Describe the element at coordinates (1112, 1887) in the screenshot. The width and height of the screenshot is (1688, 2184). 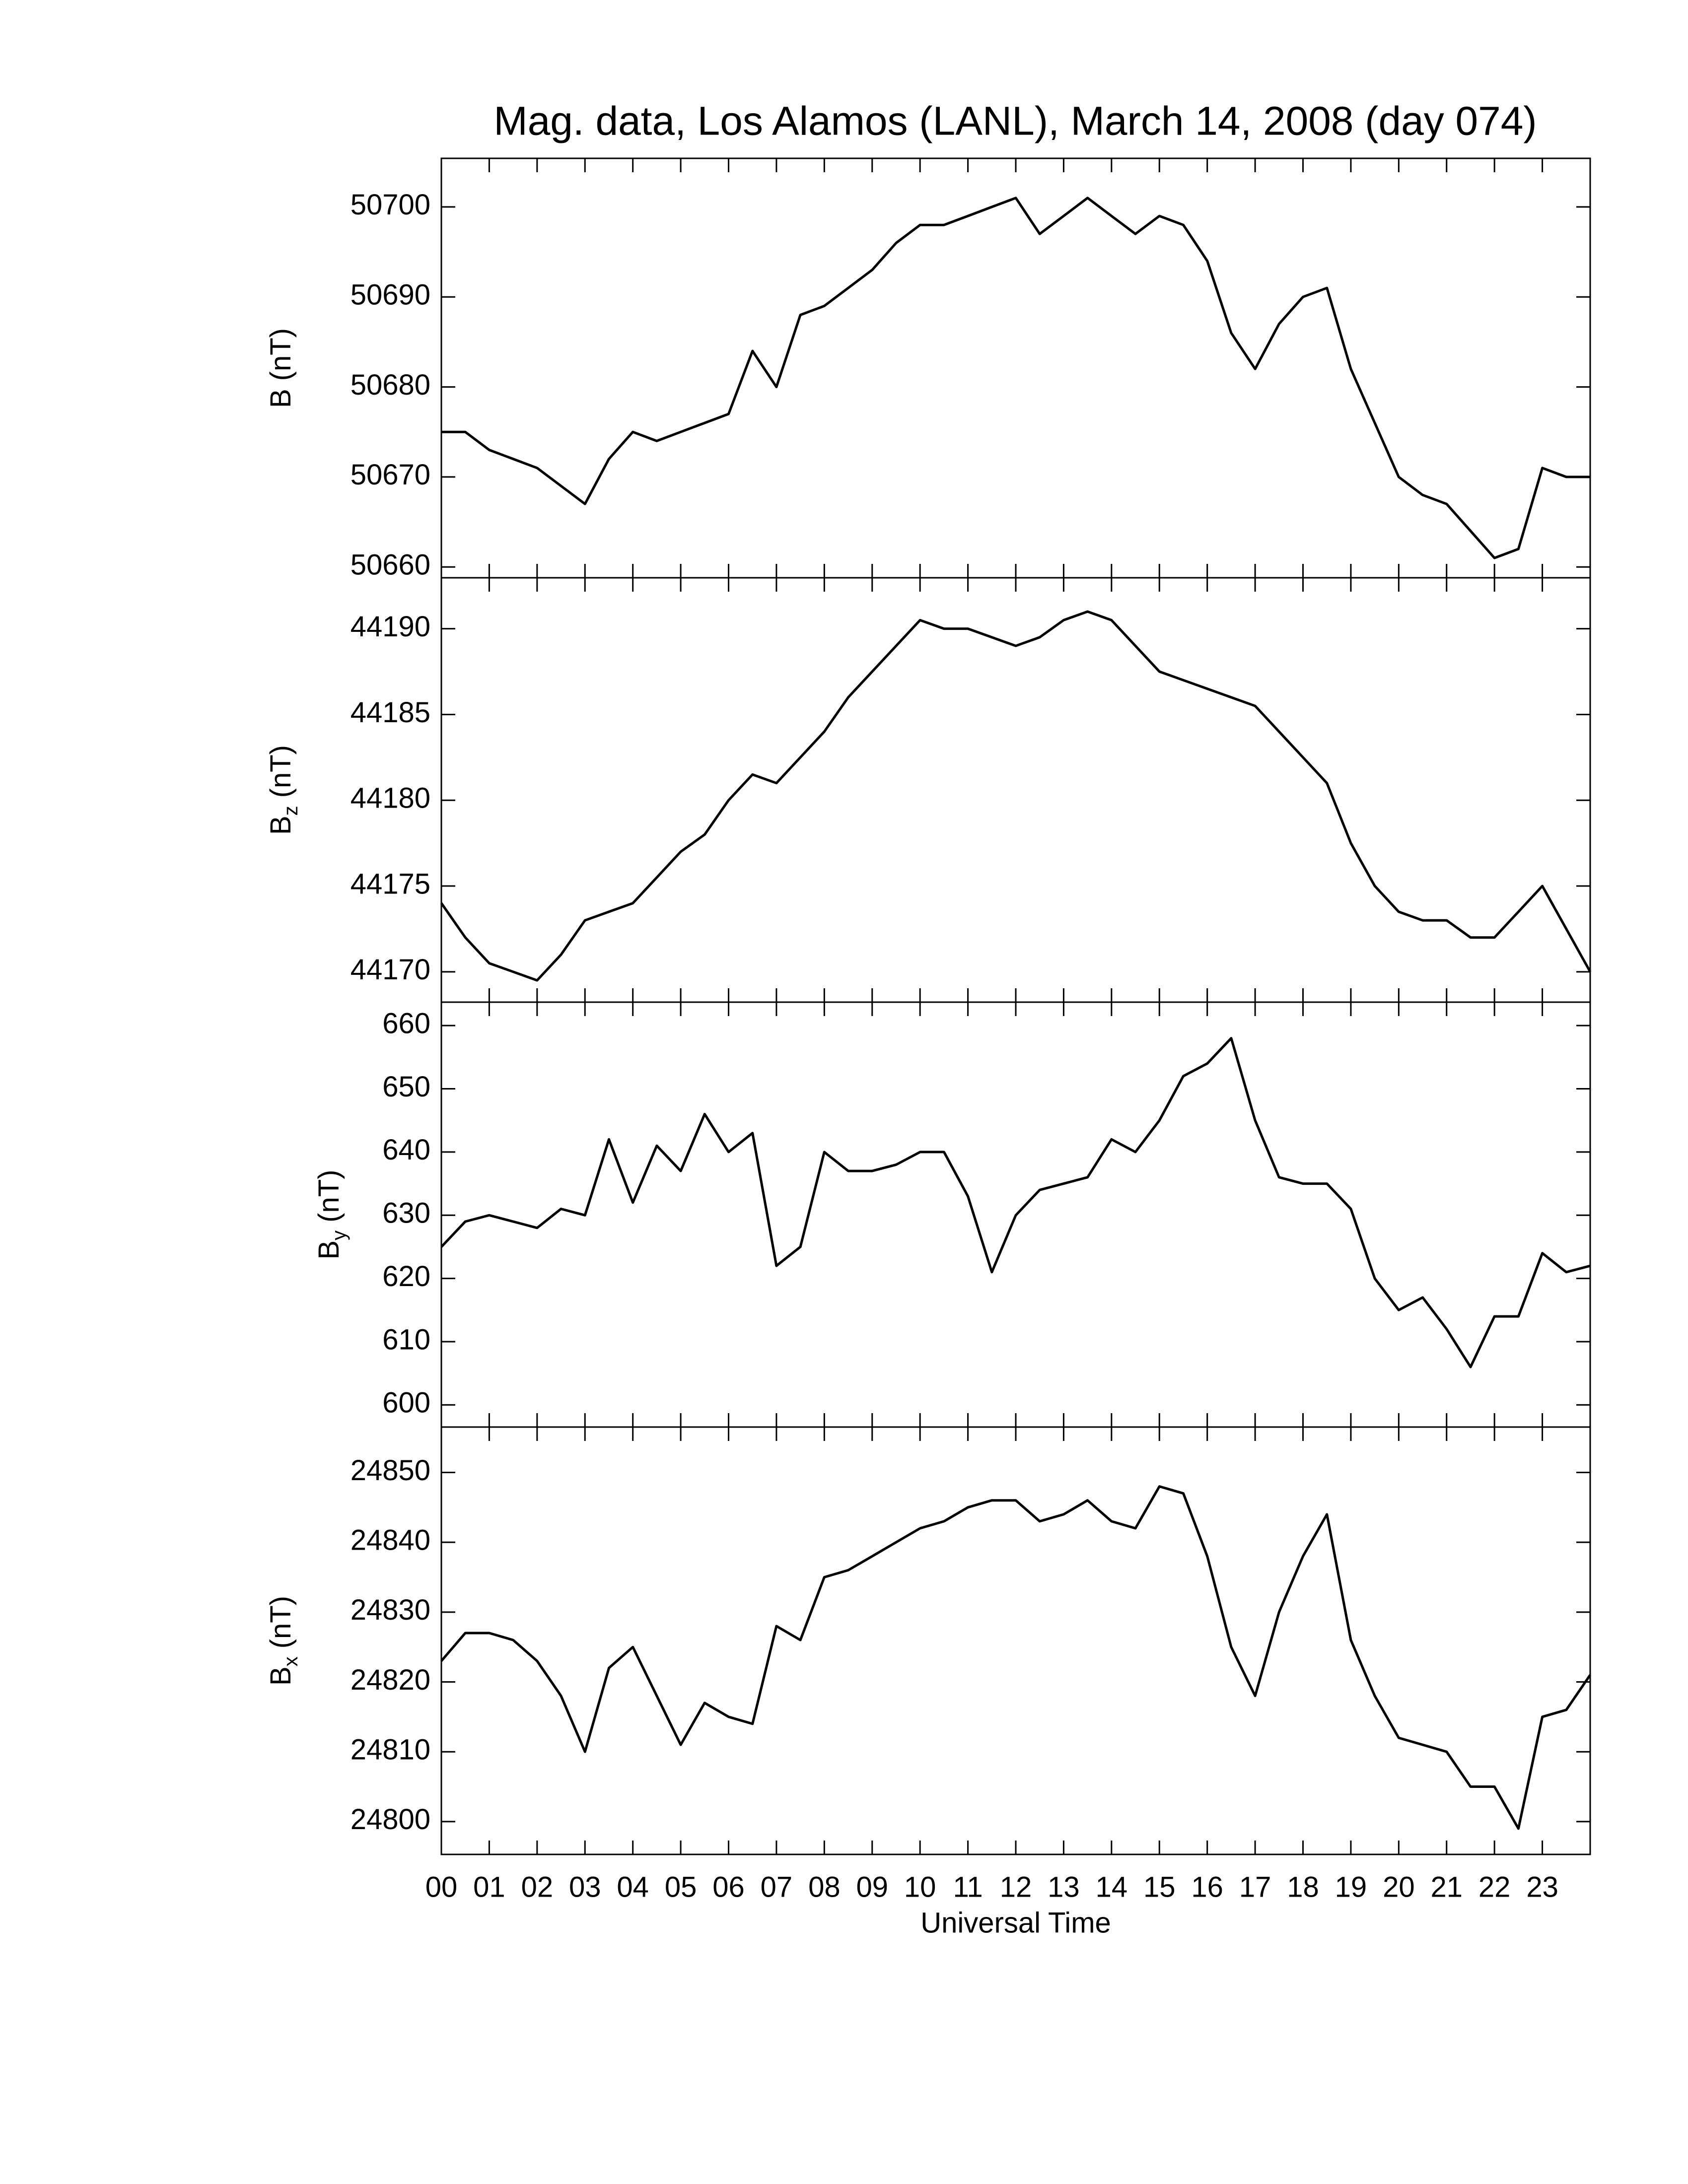
I see `x-tick-label: 14` at that location.